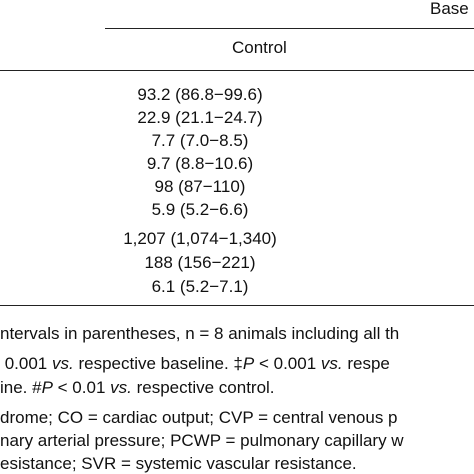 This screenshot has height=474, width=474. I want to click on footnote-text: < 0.01, so click(81, 387).